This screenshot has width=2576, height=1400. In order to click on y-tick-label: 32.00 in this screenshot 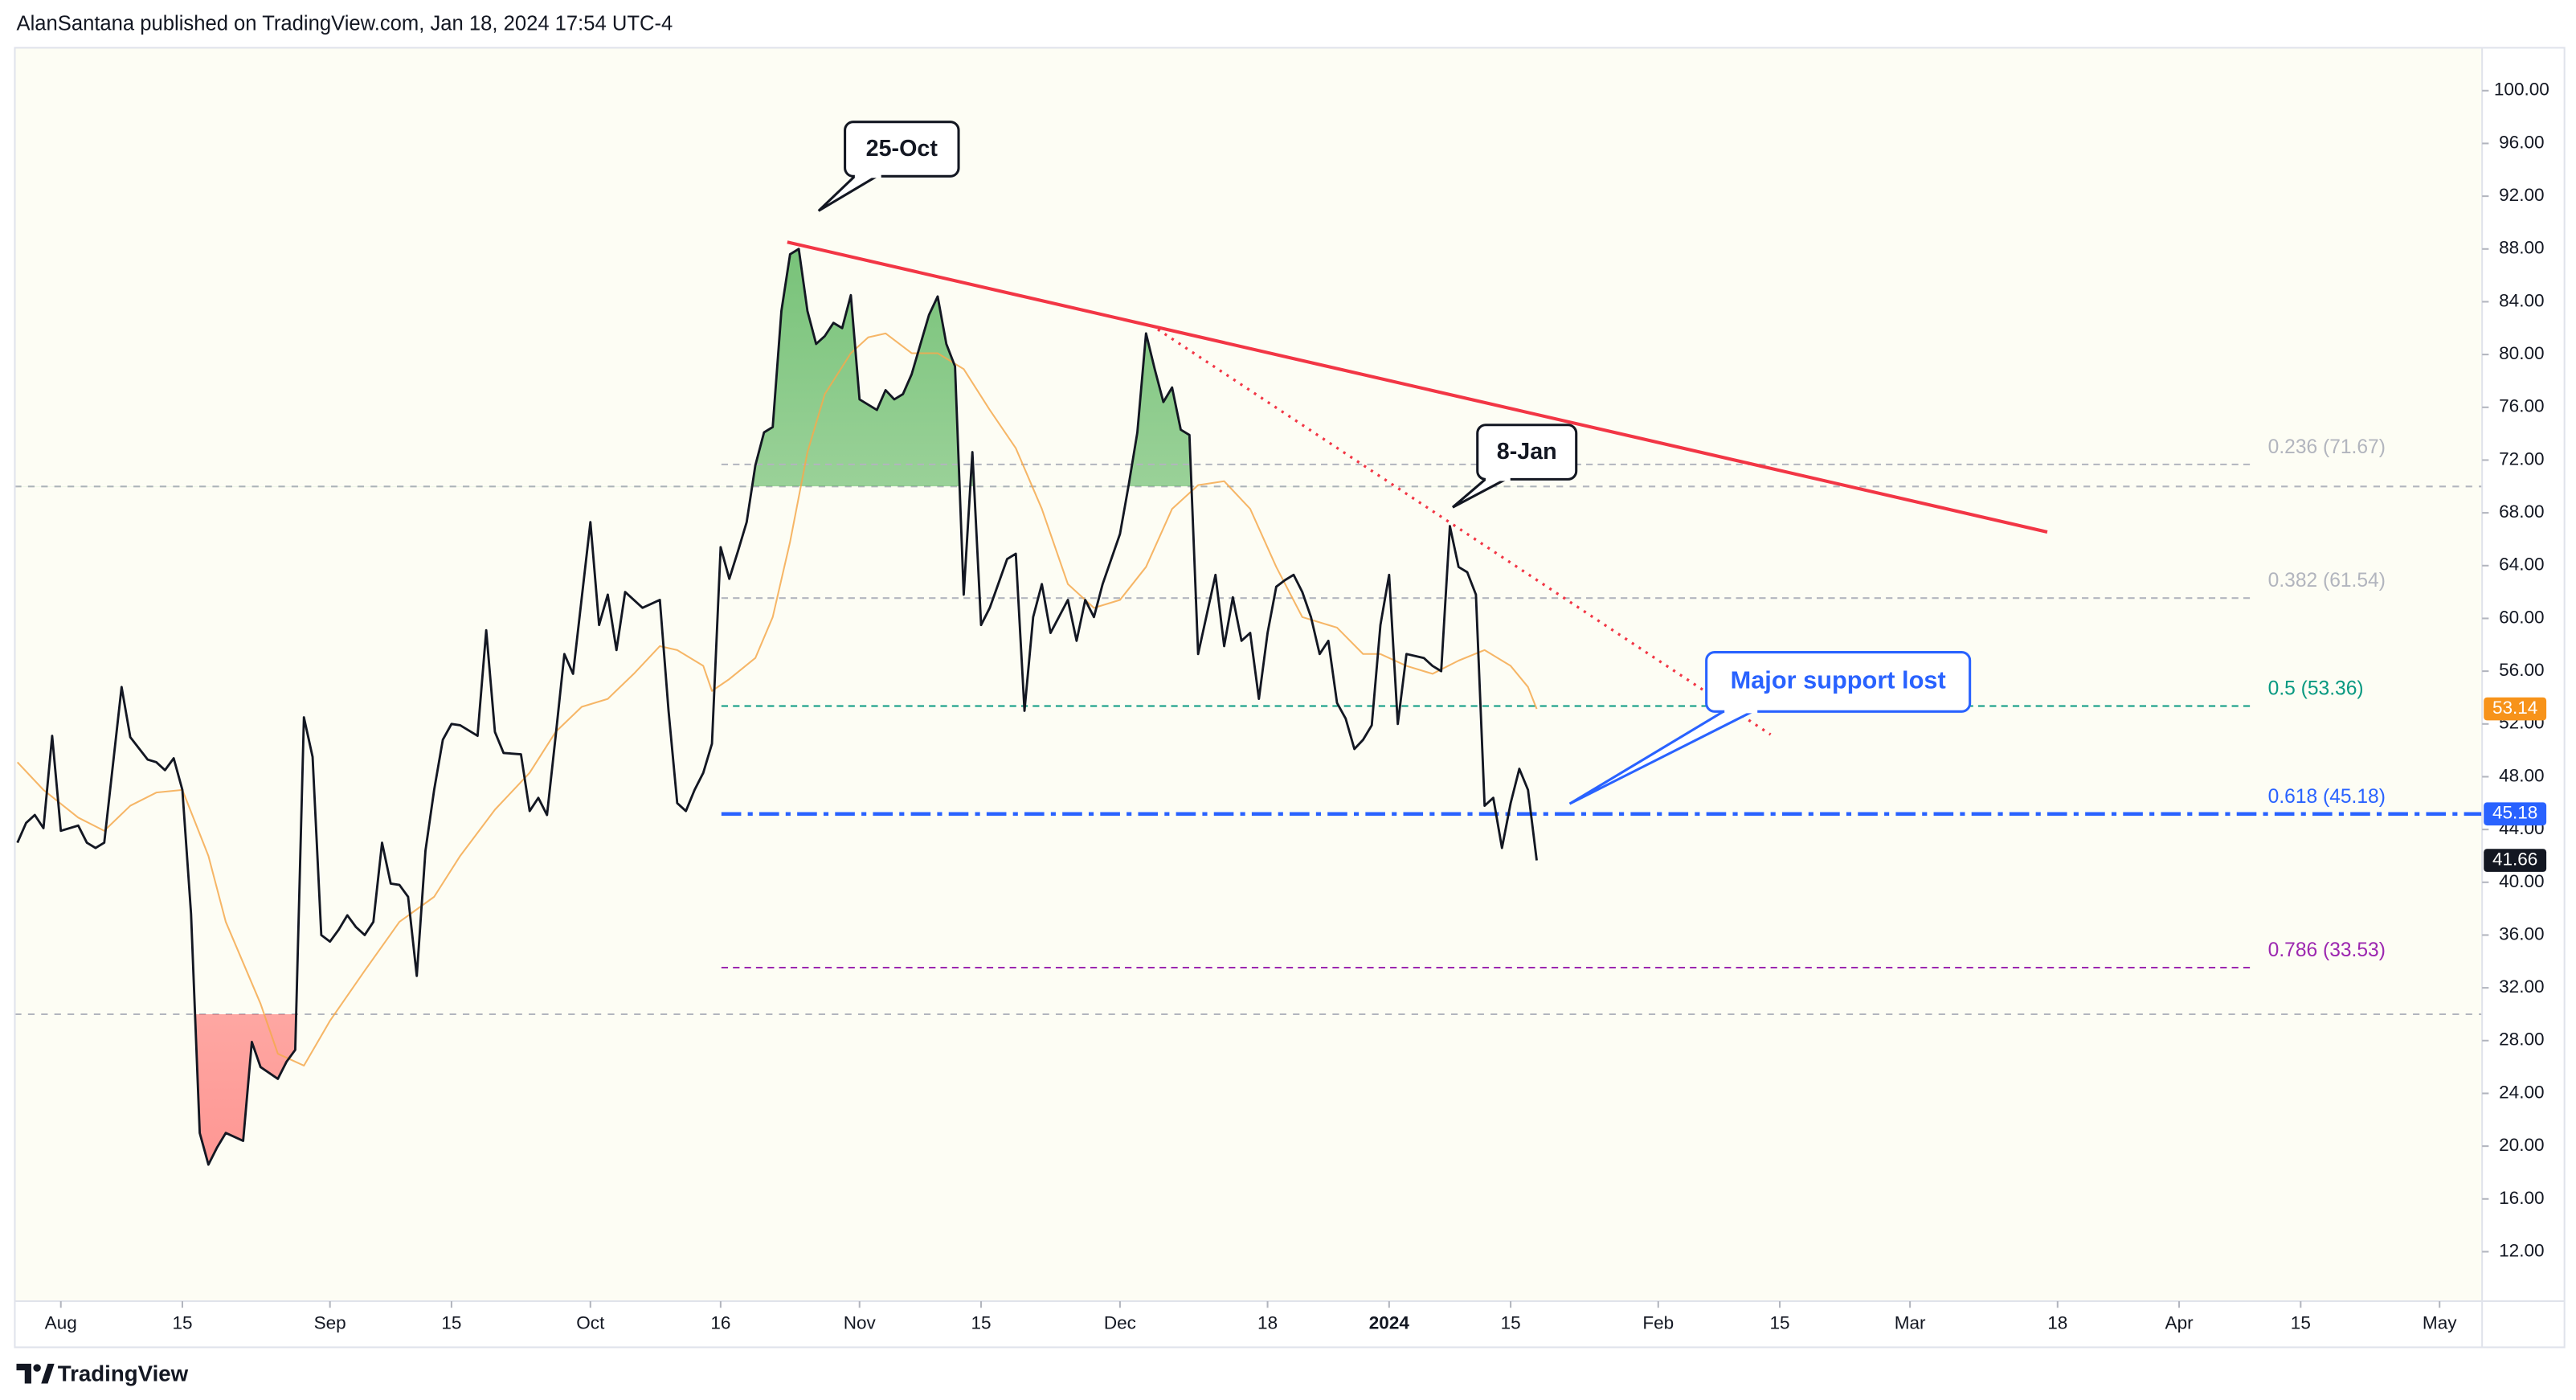, I will do `click(2521, 986)`.